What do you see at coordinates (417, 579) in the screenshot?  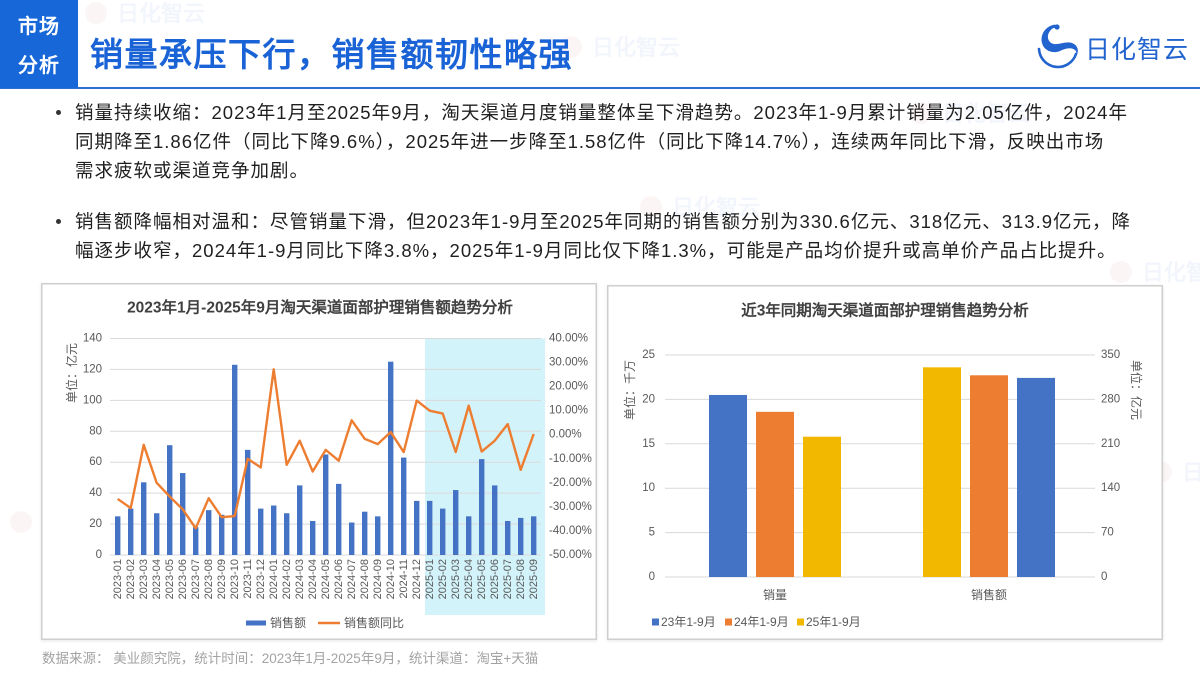 I see `x-axis-tick-label: 2024-12` at bounding box center [417, 579].